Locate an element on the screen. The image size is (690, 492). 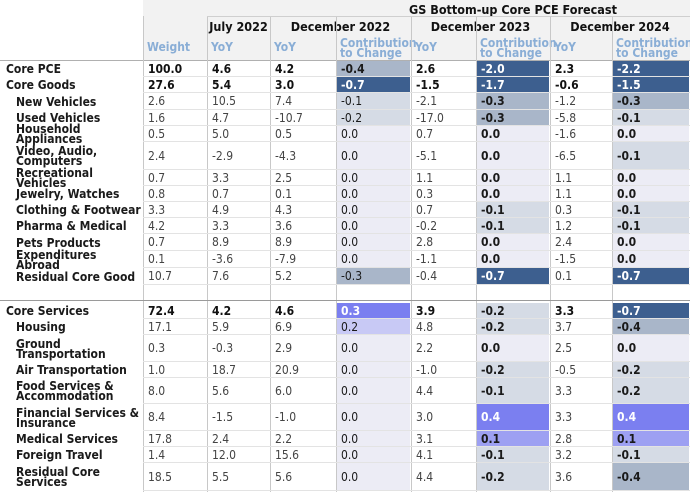
value-cell: 4.7 is located at coordinates (221, 117).